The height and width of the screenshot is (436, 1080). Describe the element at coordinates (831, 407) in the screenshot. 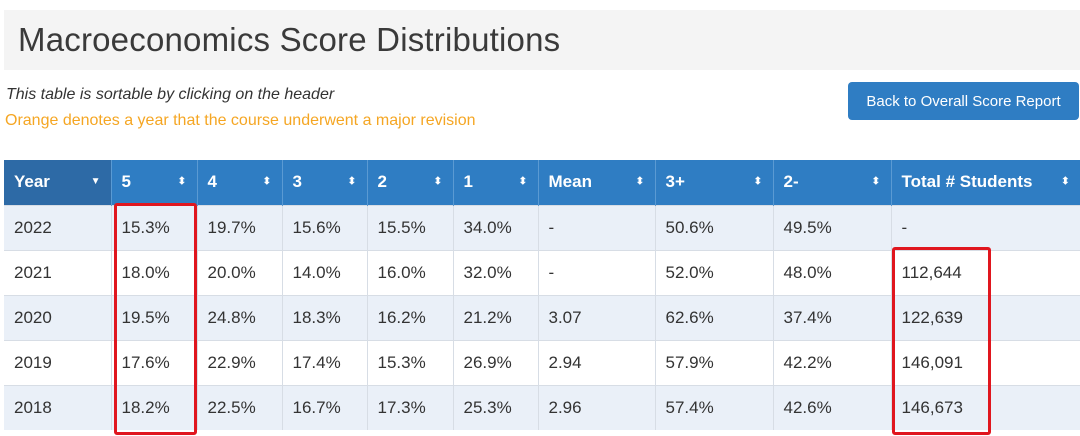

I see `cell-2minus: 42.6%` at that location.